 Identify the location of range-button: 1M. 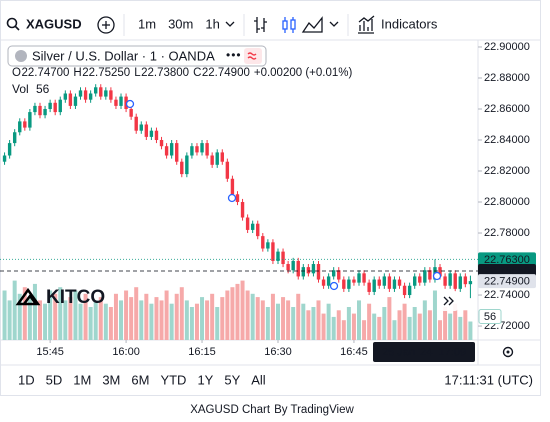
(82, 379).